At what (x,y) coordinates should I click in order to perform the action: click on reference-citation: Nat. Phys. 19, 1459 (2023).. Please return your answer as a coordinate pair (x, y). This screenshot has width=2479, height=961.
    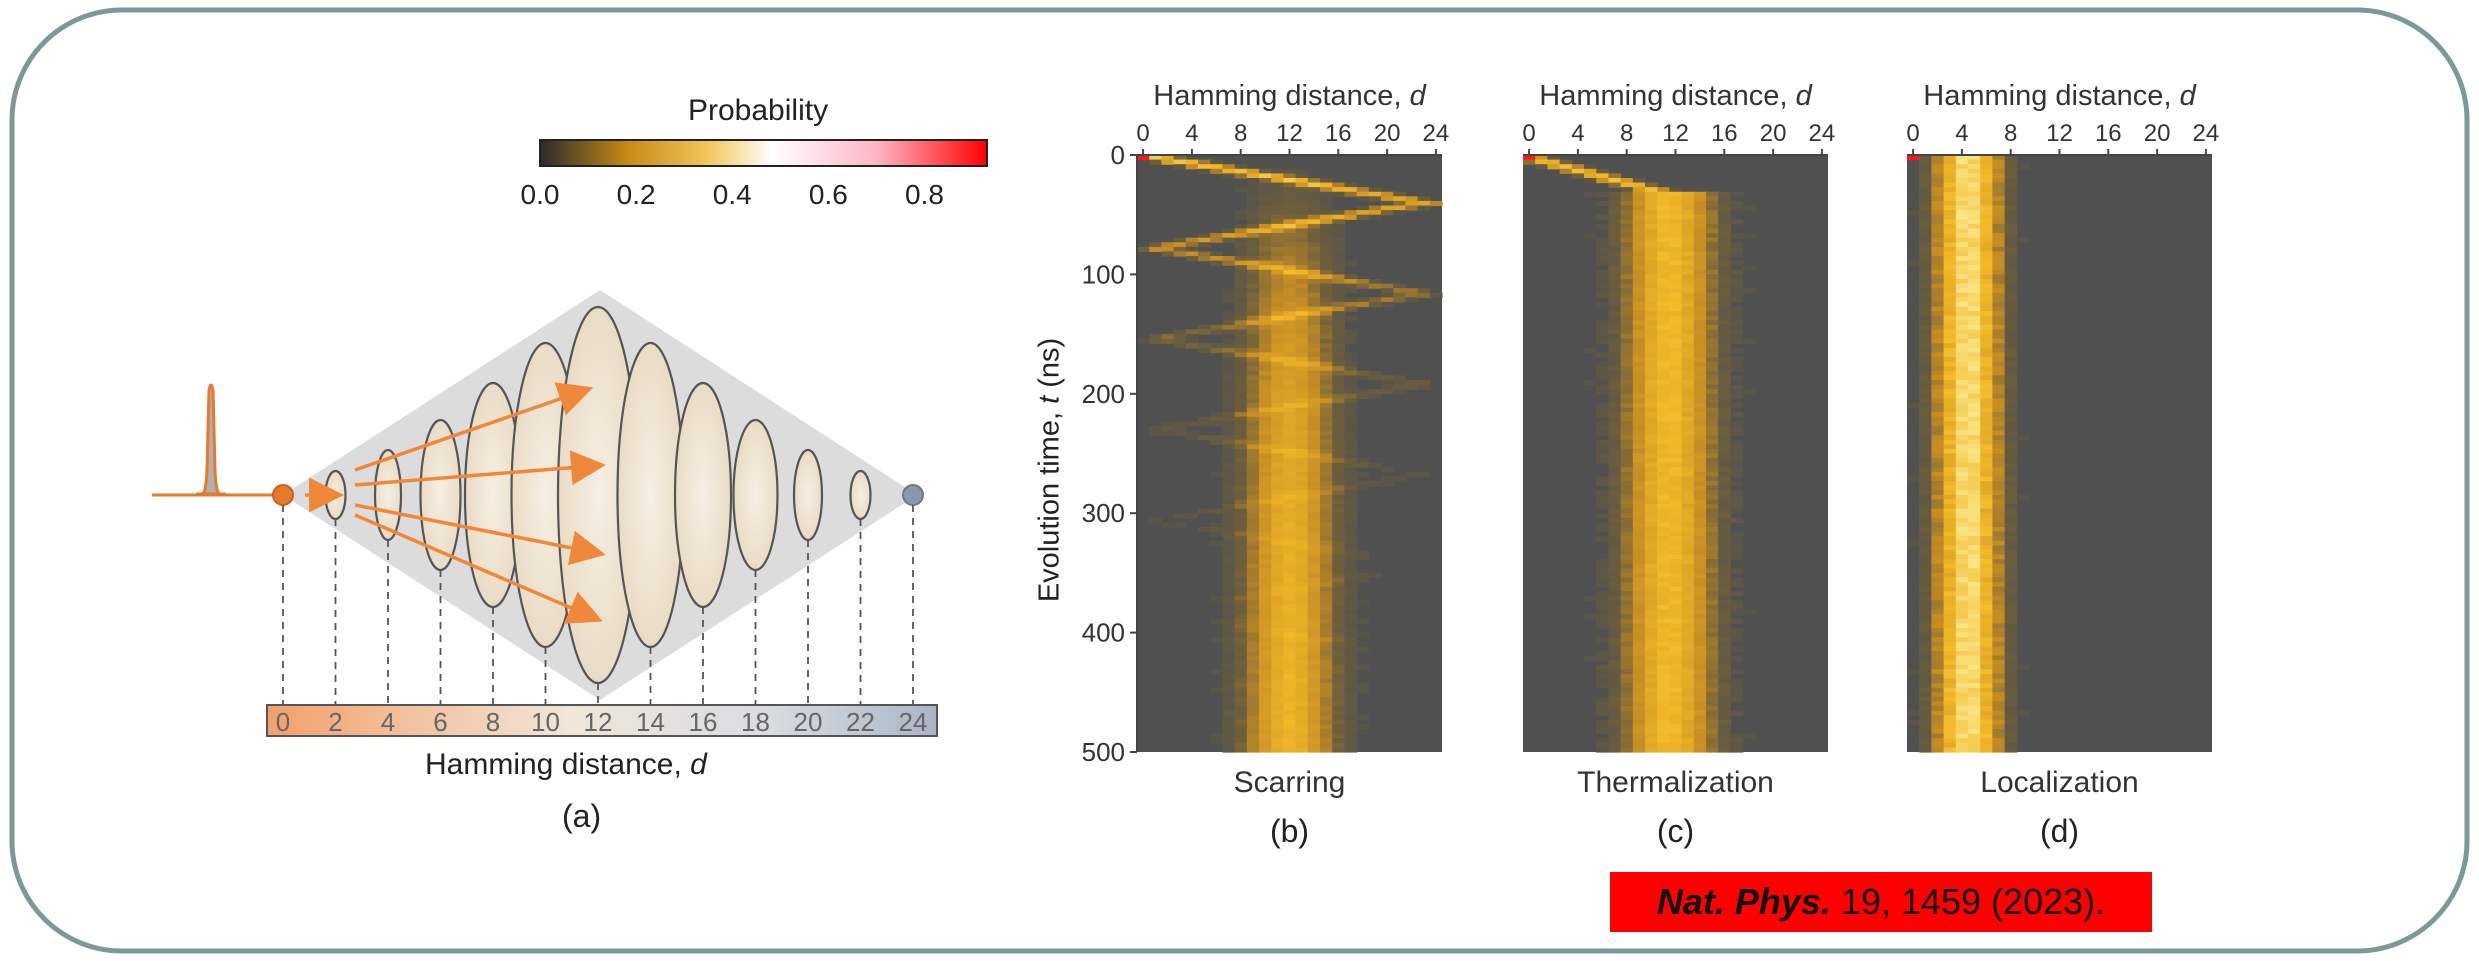
    Looking at the image, I should click on (1881, 902).